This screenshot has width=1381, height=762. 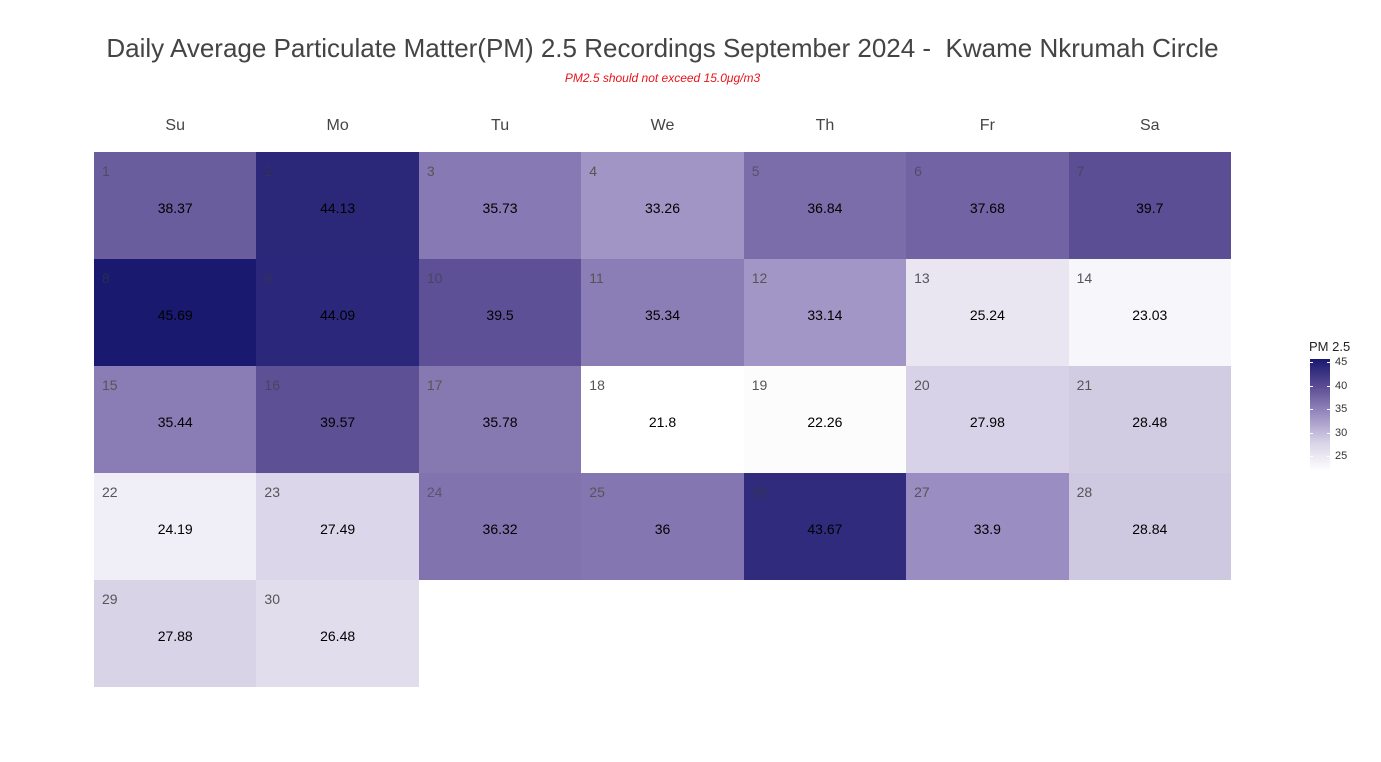 What do you see at coordinates (922, 492) in the screenshot?
I see `day-number: 27` at bounding box center [922, 492].